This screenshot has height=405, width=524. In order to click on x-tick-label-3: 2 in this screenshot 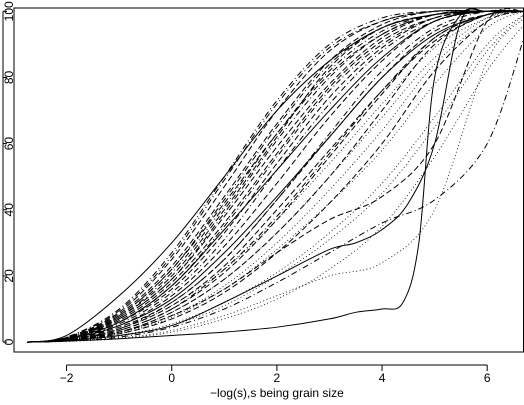, I will do `click(277, 378)`.